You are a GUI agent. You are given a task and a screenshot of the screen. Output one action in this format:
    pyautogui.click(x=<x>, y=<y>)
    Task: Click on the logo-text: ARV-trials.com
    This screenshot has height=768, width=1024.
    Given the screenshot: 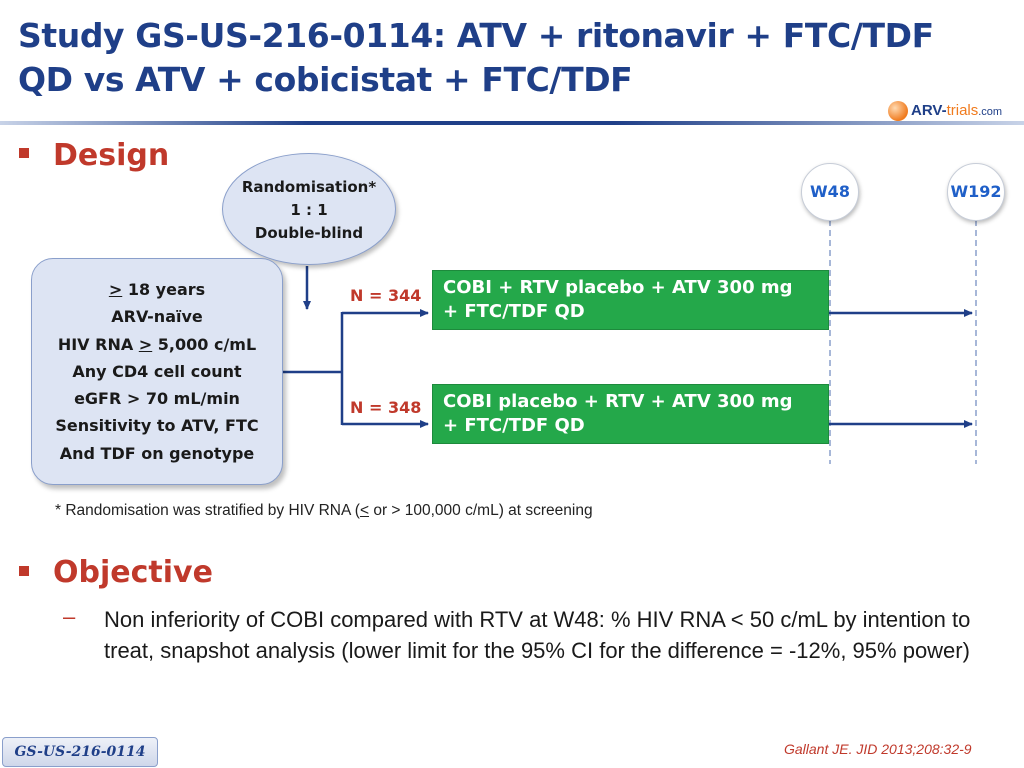 What is the action you would take?
    pyautogui.click(x=957, y=110)
    